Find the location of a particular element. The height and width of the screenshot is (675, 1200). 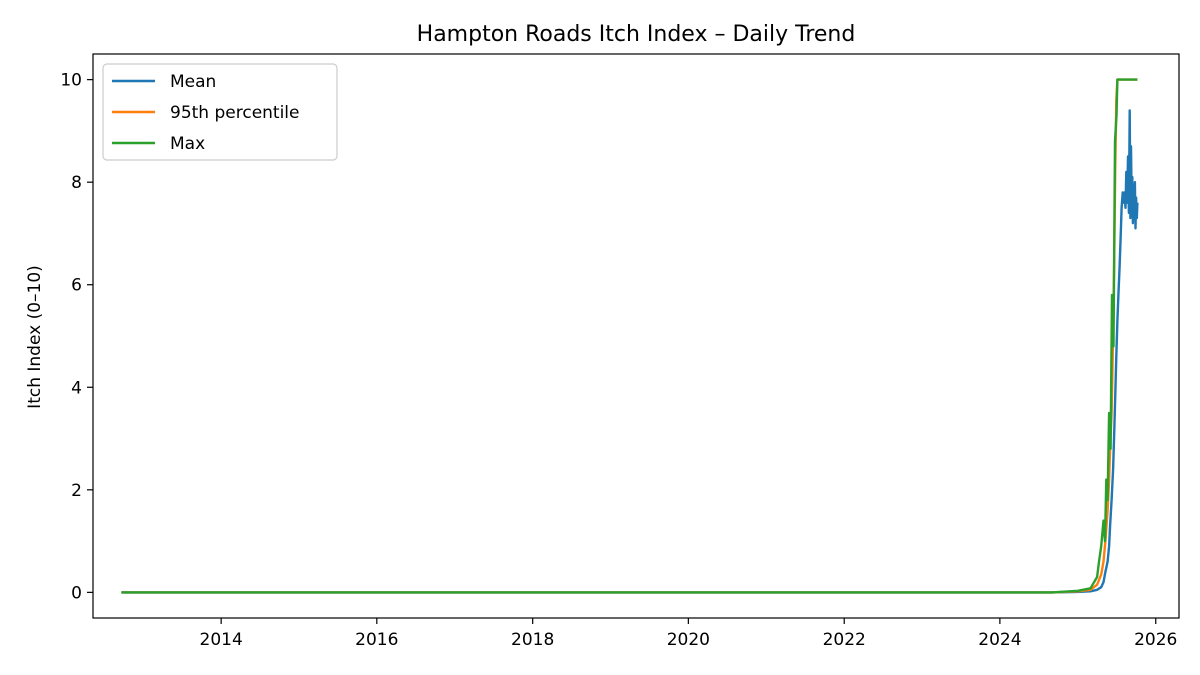

y-tick-label: 8 is located at coordinates (76, 183).